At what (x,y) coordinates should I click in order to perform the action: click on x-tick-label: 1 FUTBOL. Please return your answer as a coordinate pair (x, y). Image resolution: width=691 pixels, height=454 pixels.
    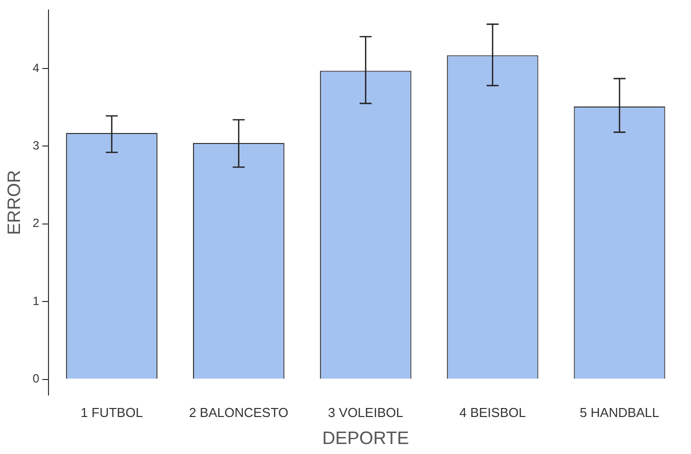
    Looking at the image, I should click on (111, 412).